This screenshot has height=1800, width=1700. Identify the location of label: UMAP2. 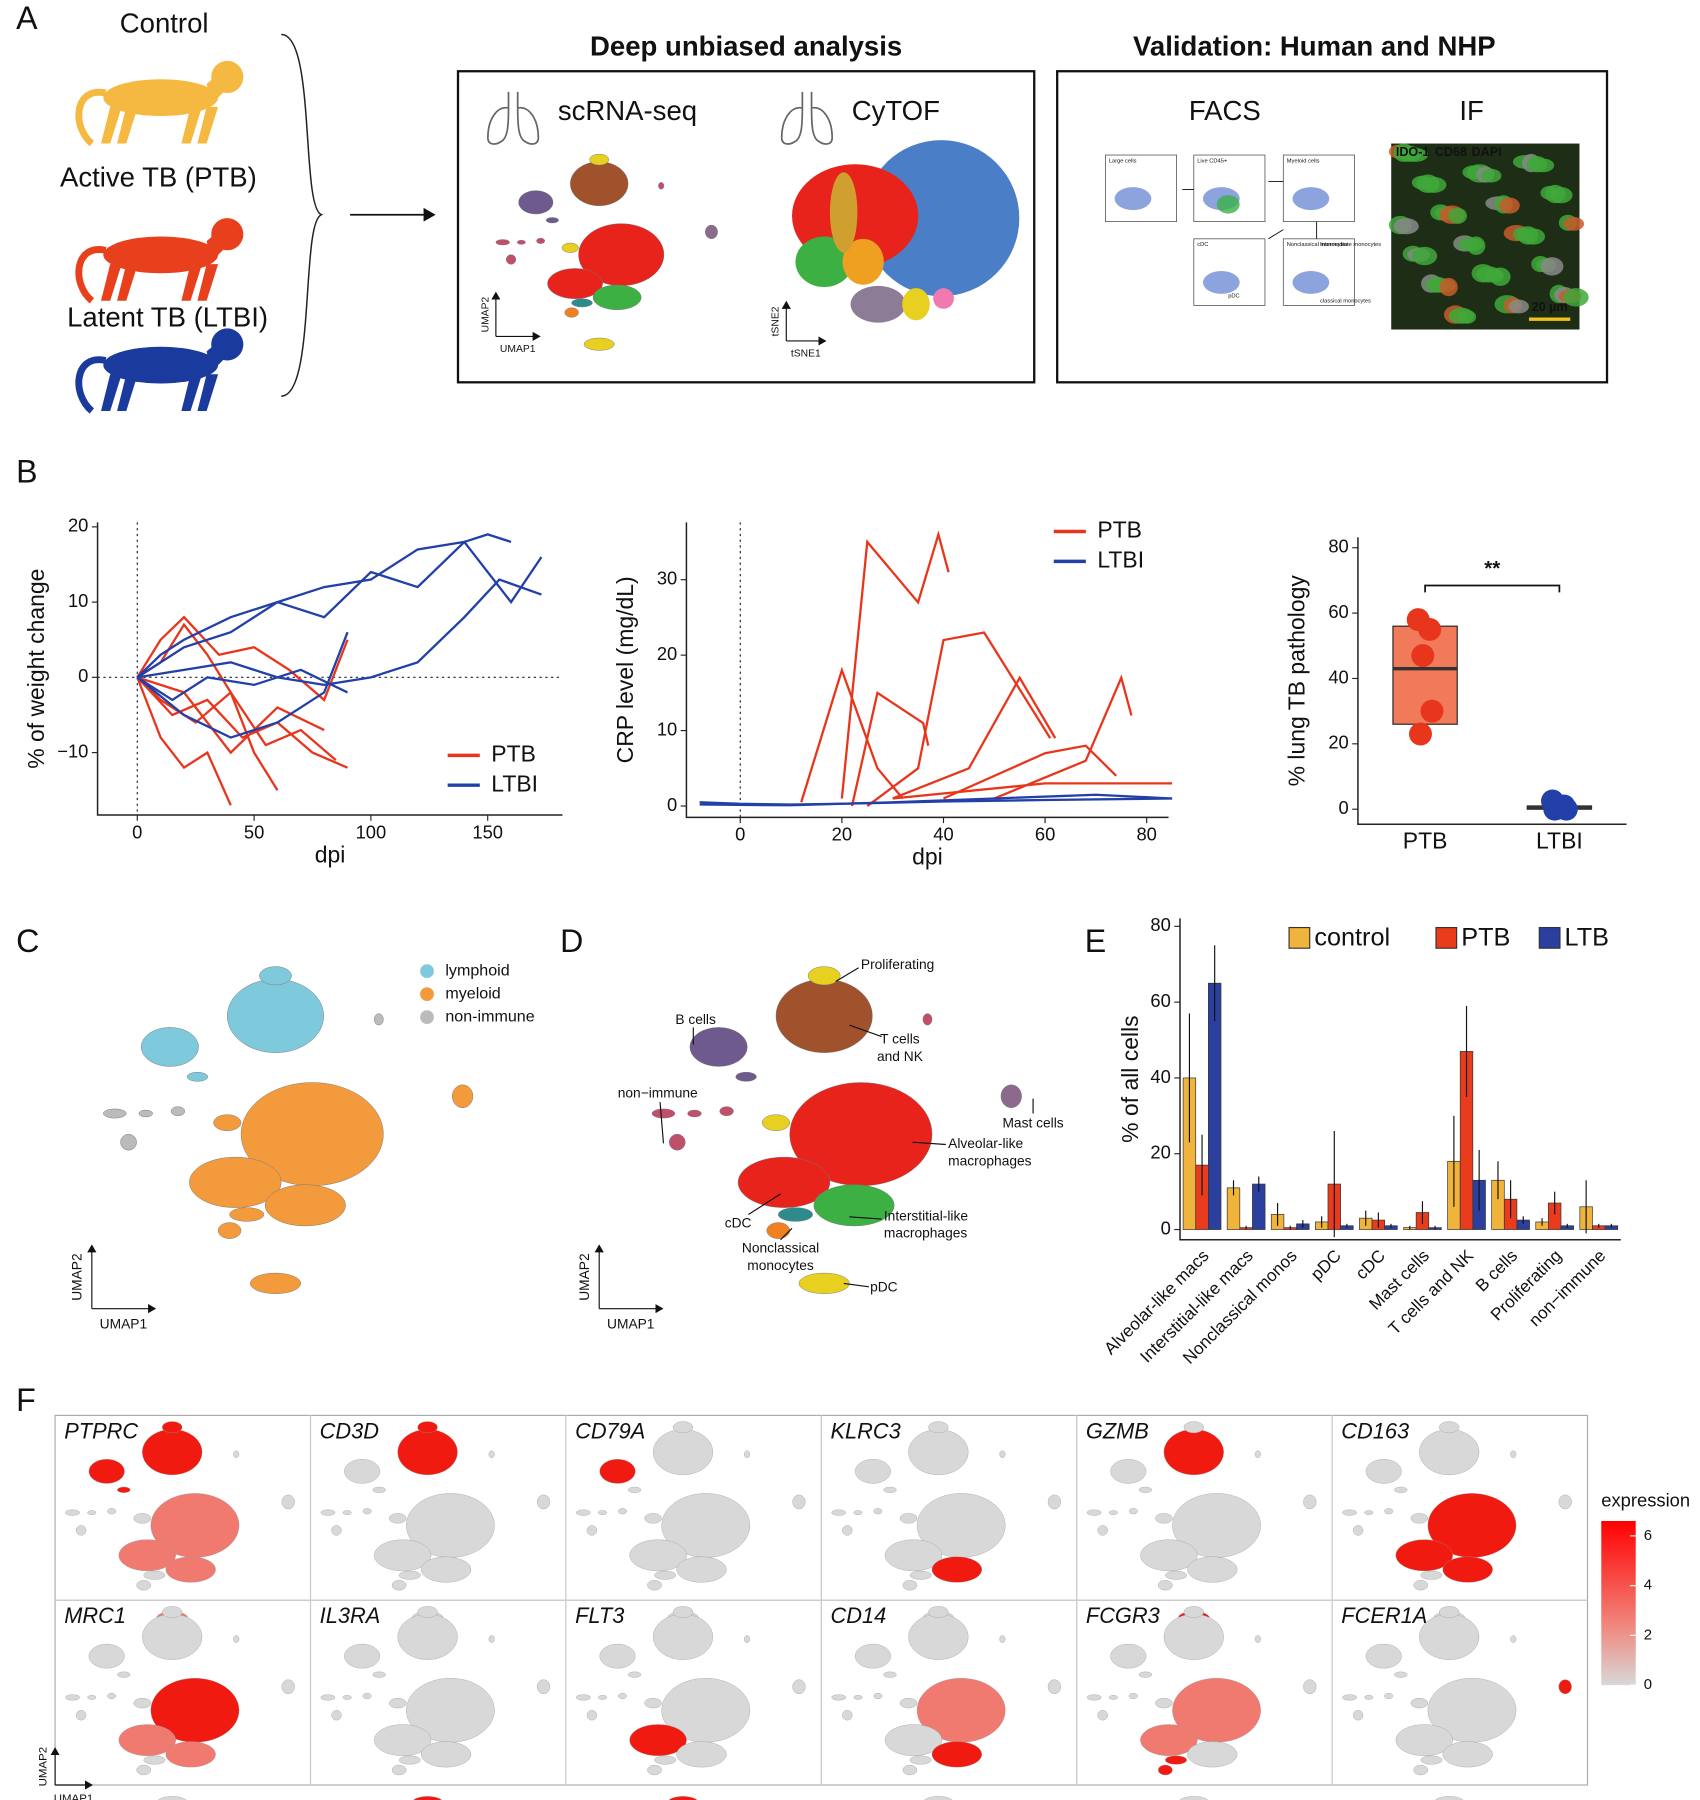
(584, 1276).